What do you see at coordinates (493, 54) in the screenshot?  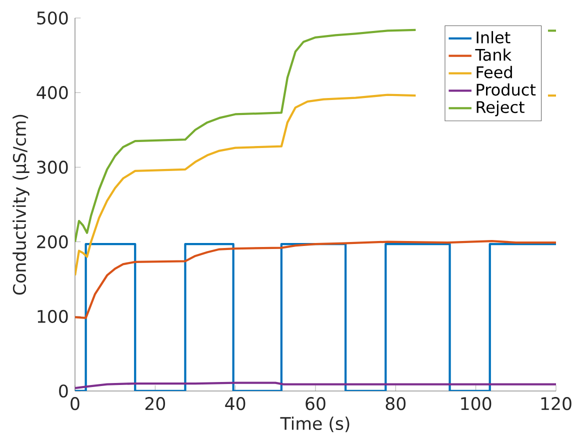 I see `legend-label: Tank` at bounding box center [493, 54].